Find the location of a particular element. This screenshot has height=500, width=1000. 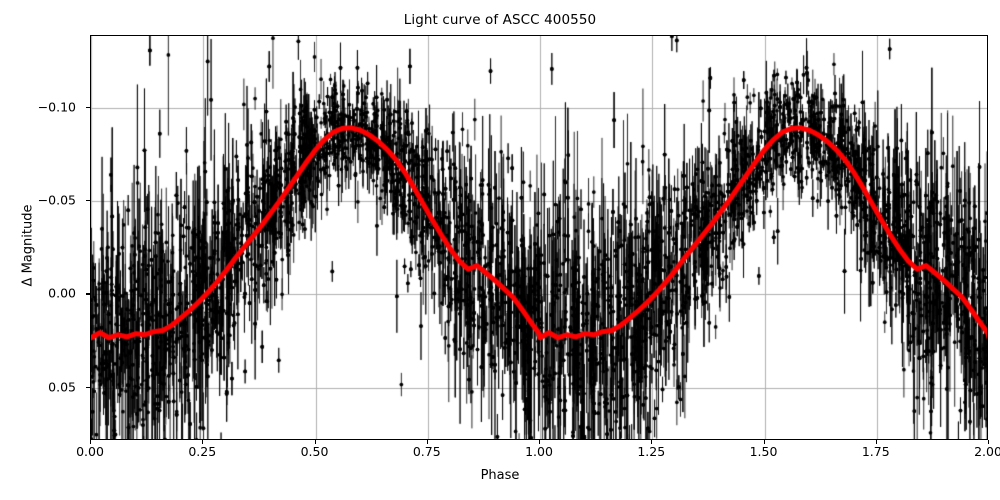

x-tick-label: 1.25 is located at coordinates (651, 451).